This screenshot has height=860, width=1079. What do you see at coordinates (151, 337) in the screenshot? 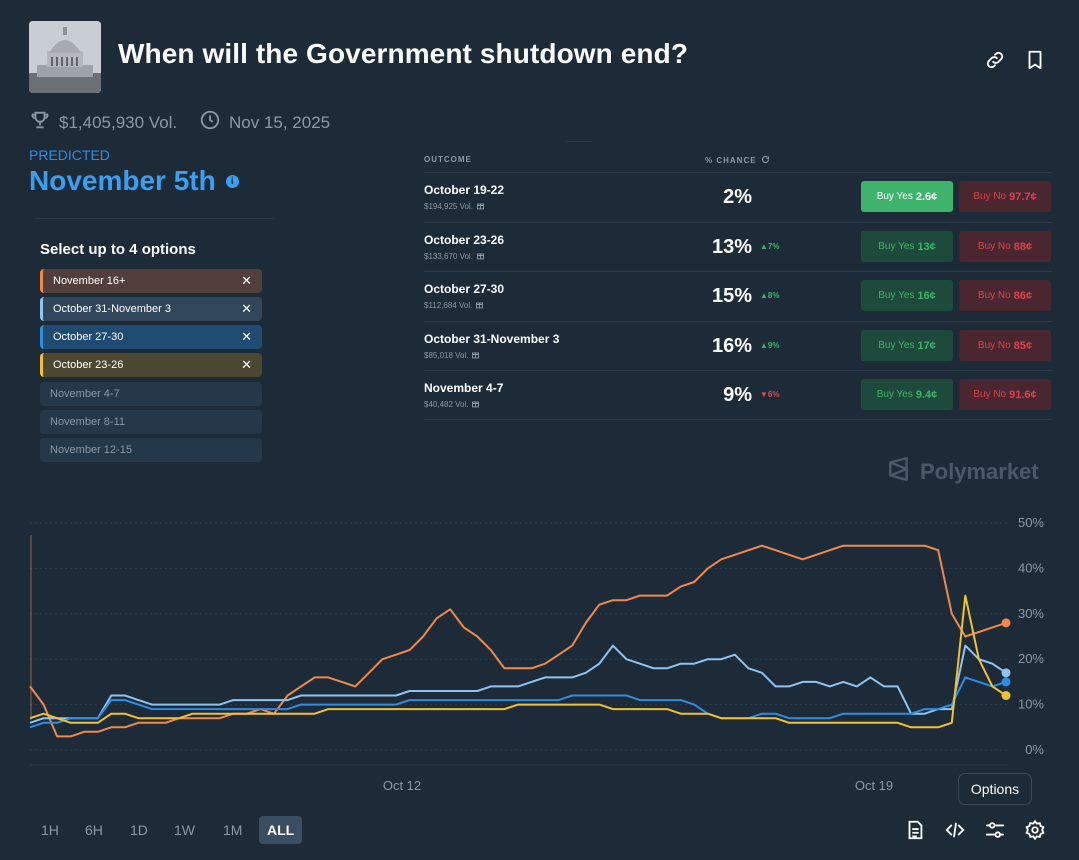
I see `option-chip: October 27-30 ✕` at bounding box center [151, 337].